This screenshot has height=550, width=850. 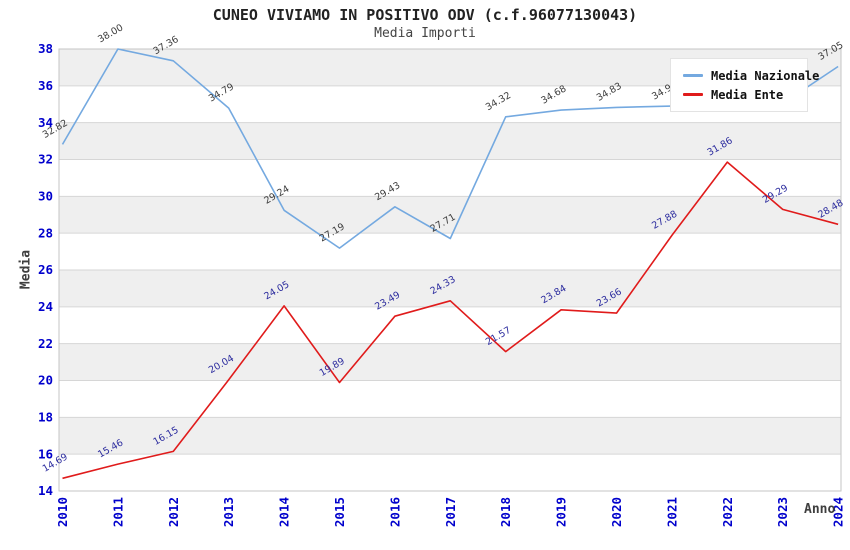 What do you see at coordinates (62, 512) in the screenshot?
I see `x-tick-label: 2010` at bounding box center [62, 512].